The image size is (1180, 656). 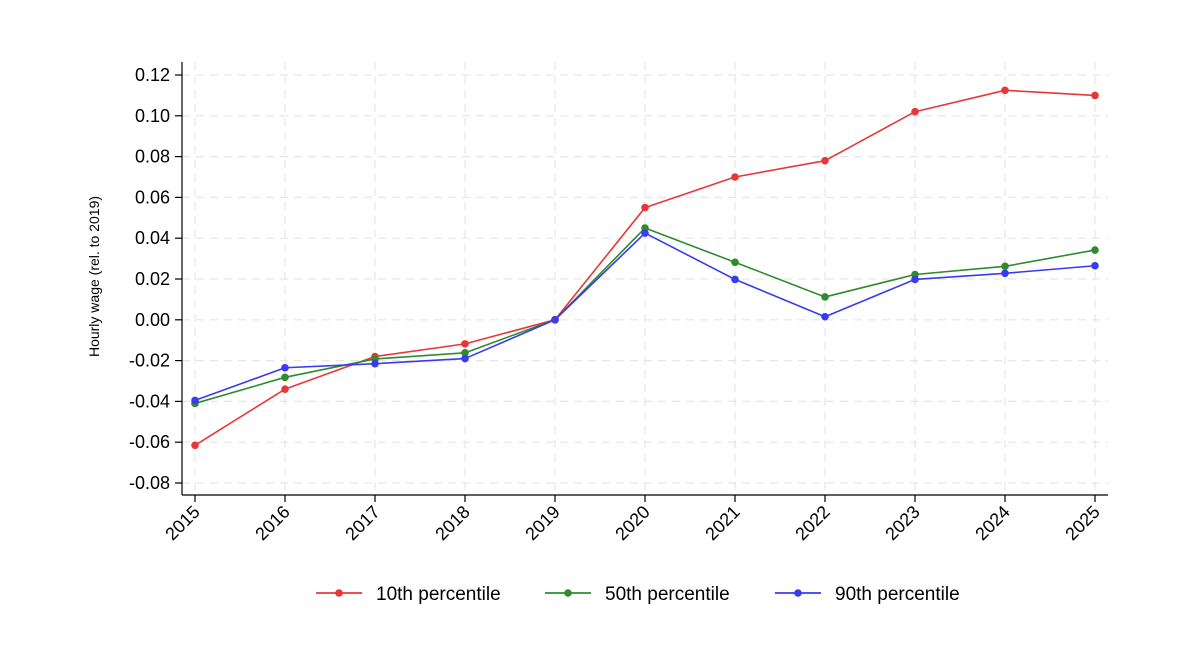 What do you see at coordinates (452, 523) in the screenshot?
I see `x-tick-label: 2018` at bounding box center [452, 523].